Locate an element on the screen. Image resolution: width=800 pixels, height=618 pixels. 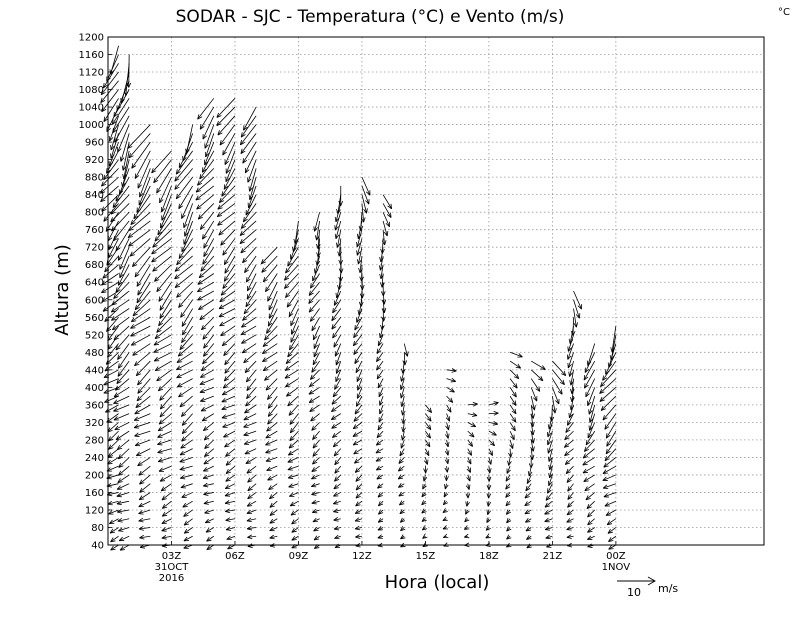
y-tick-label: 40 is located at coordinates (97, 546).